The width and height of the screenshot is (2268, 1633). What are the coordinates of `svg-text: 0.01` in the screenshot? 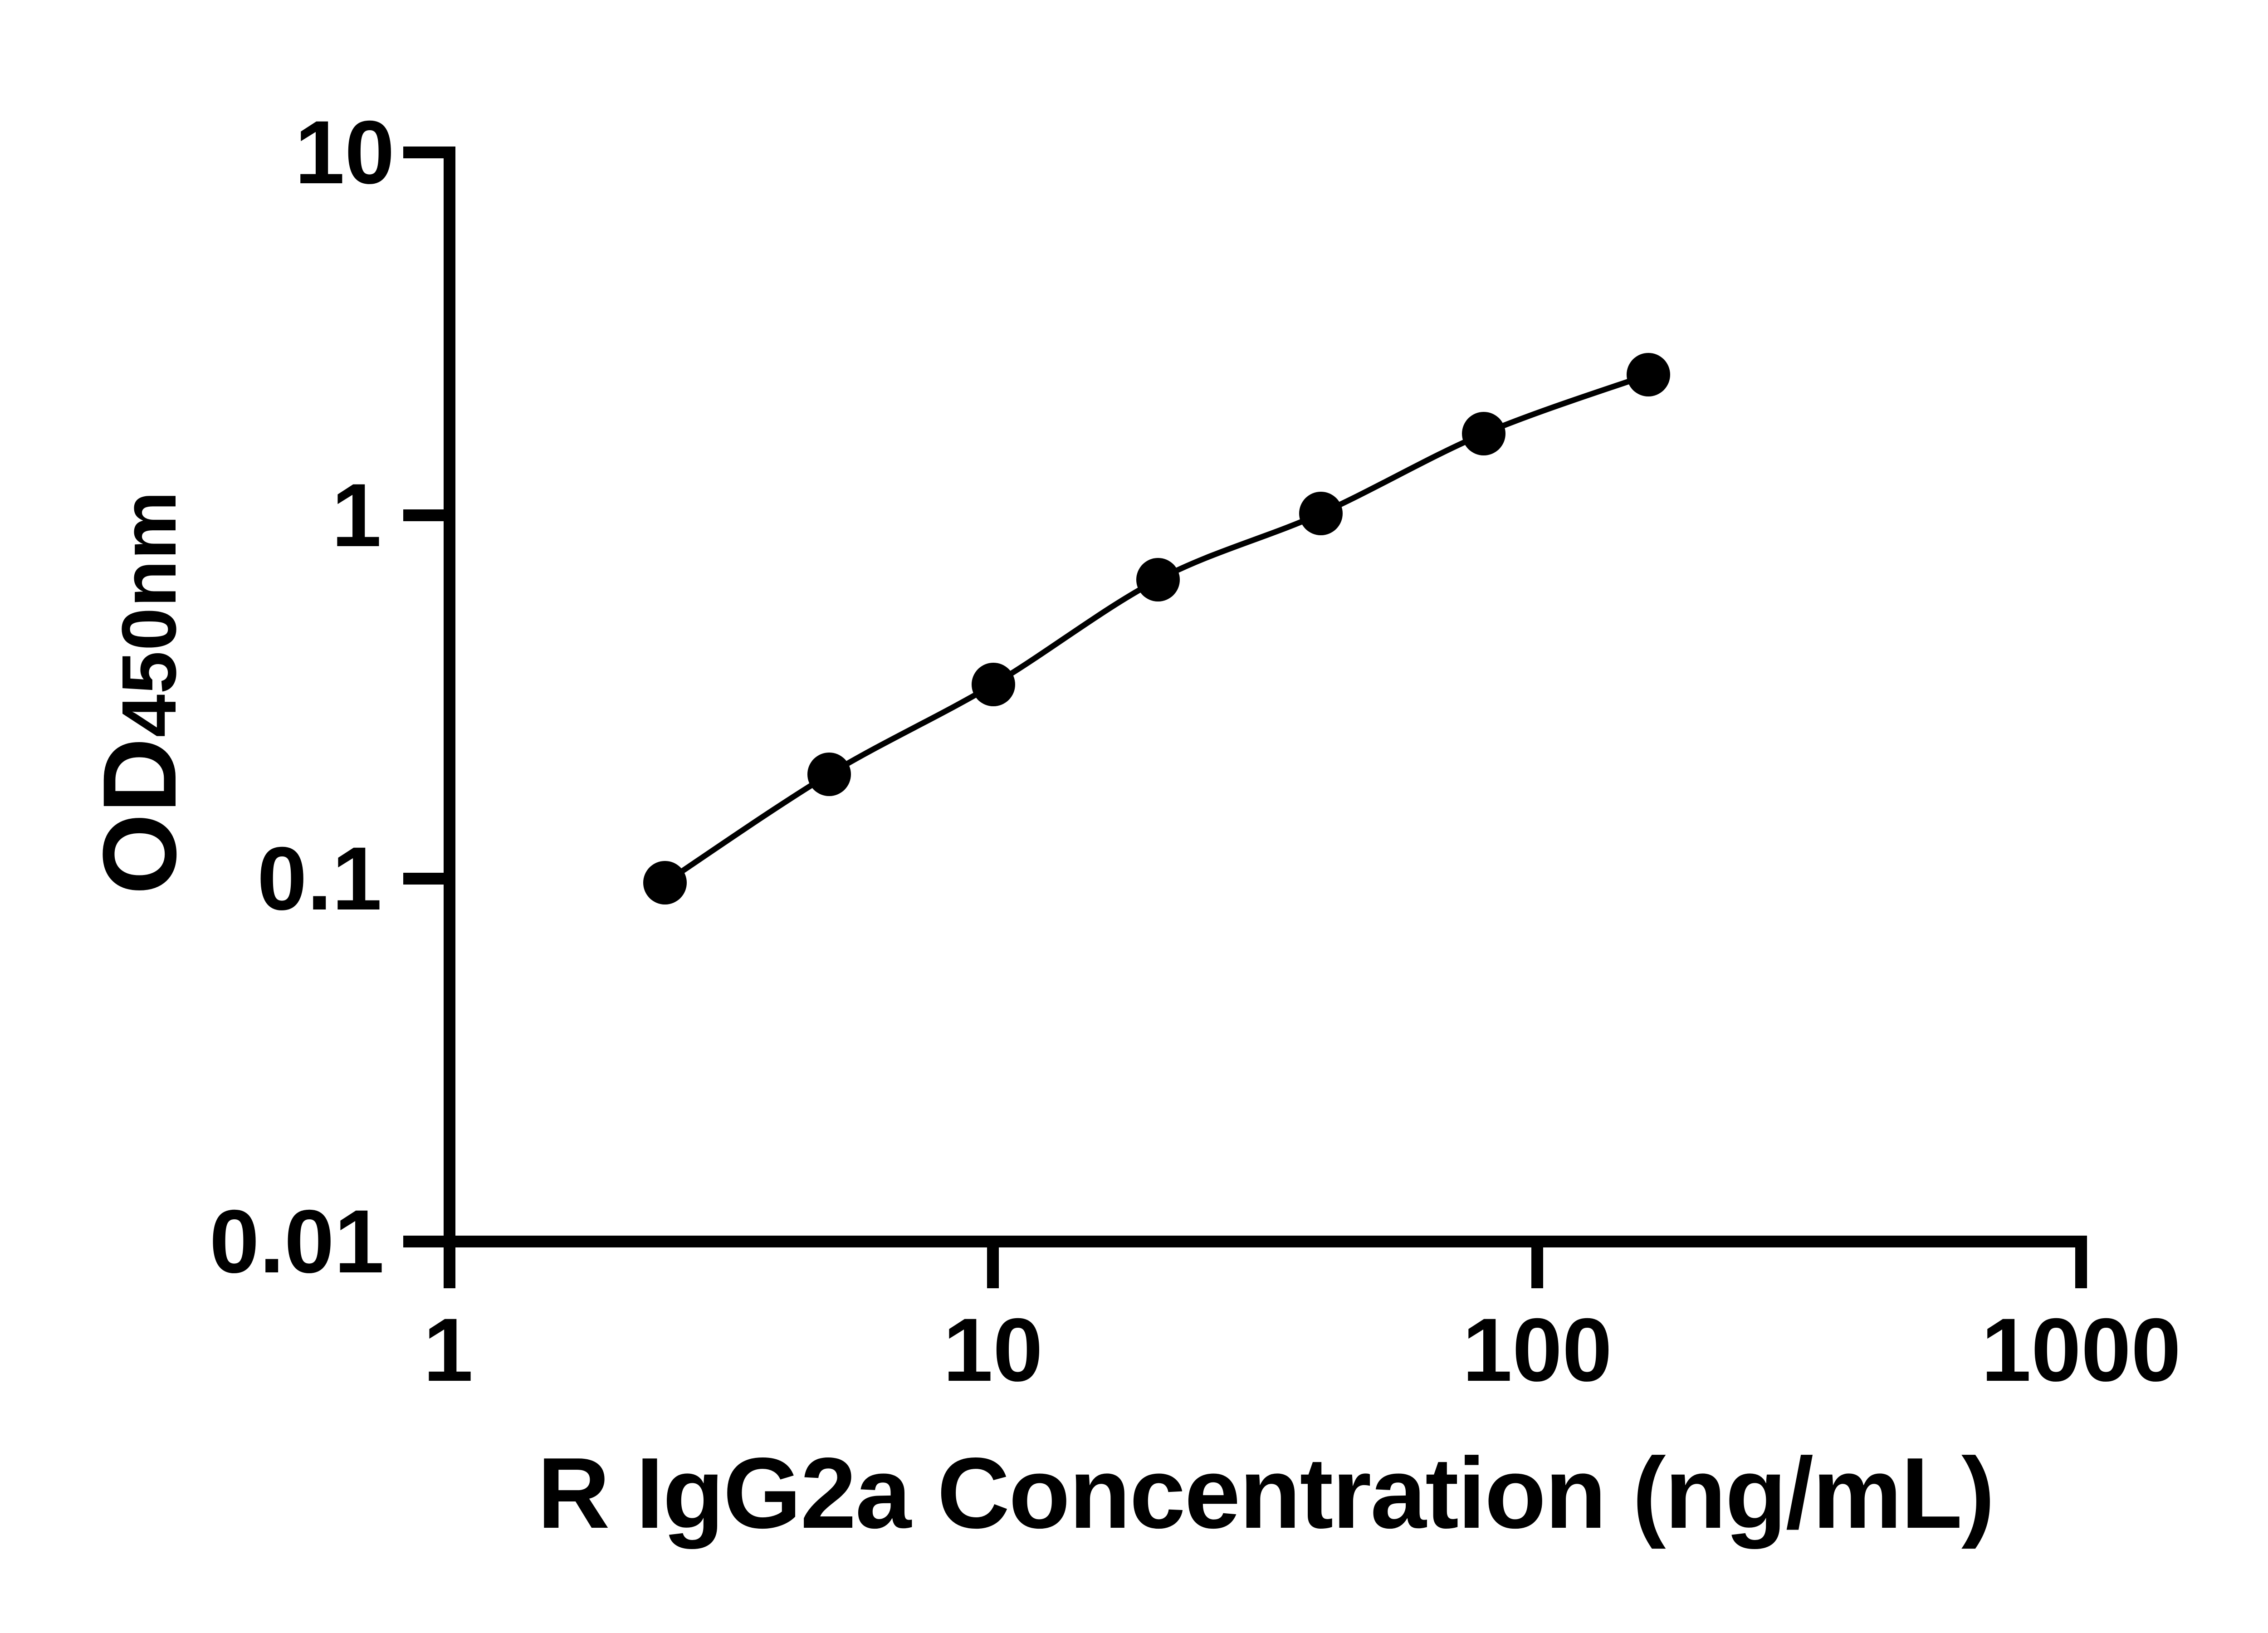 It's located at (297, 1241).